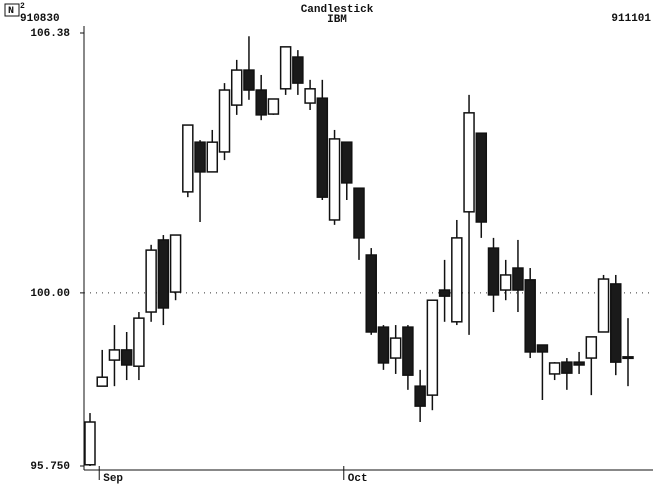 The image size is (653, 490). Describe the element at coordinates (50, 294) in the screenshot. I see `y-tick-label: 100.00` at that location.